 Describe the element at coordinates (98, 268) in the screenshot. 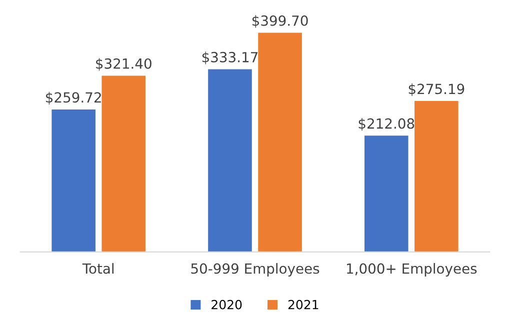

I see `x-tick-label: Total` at that location.